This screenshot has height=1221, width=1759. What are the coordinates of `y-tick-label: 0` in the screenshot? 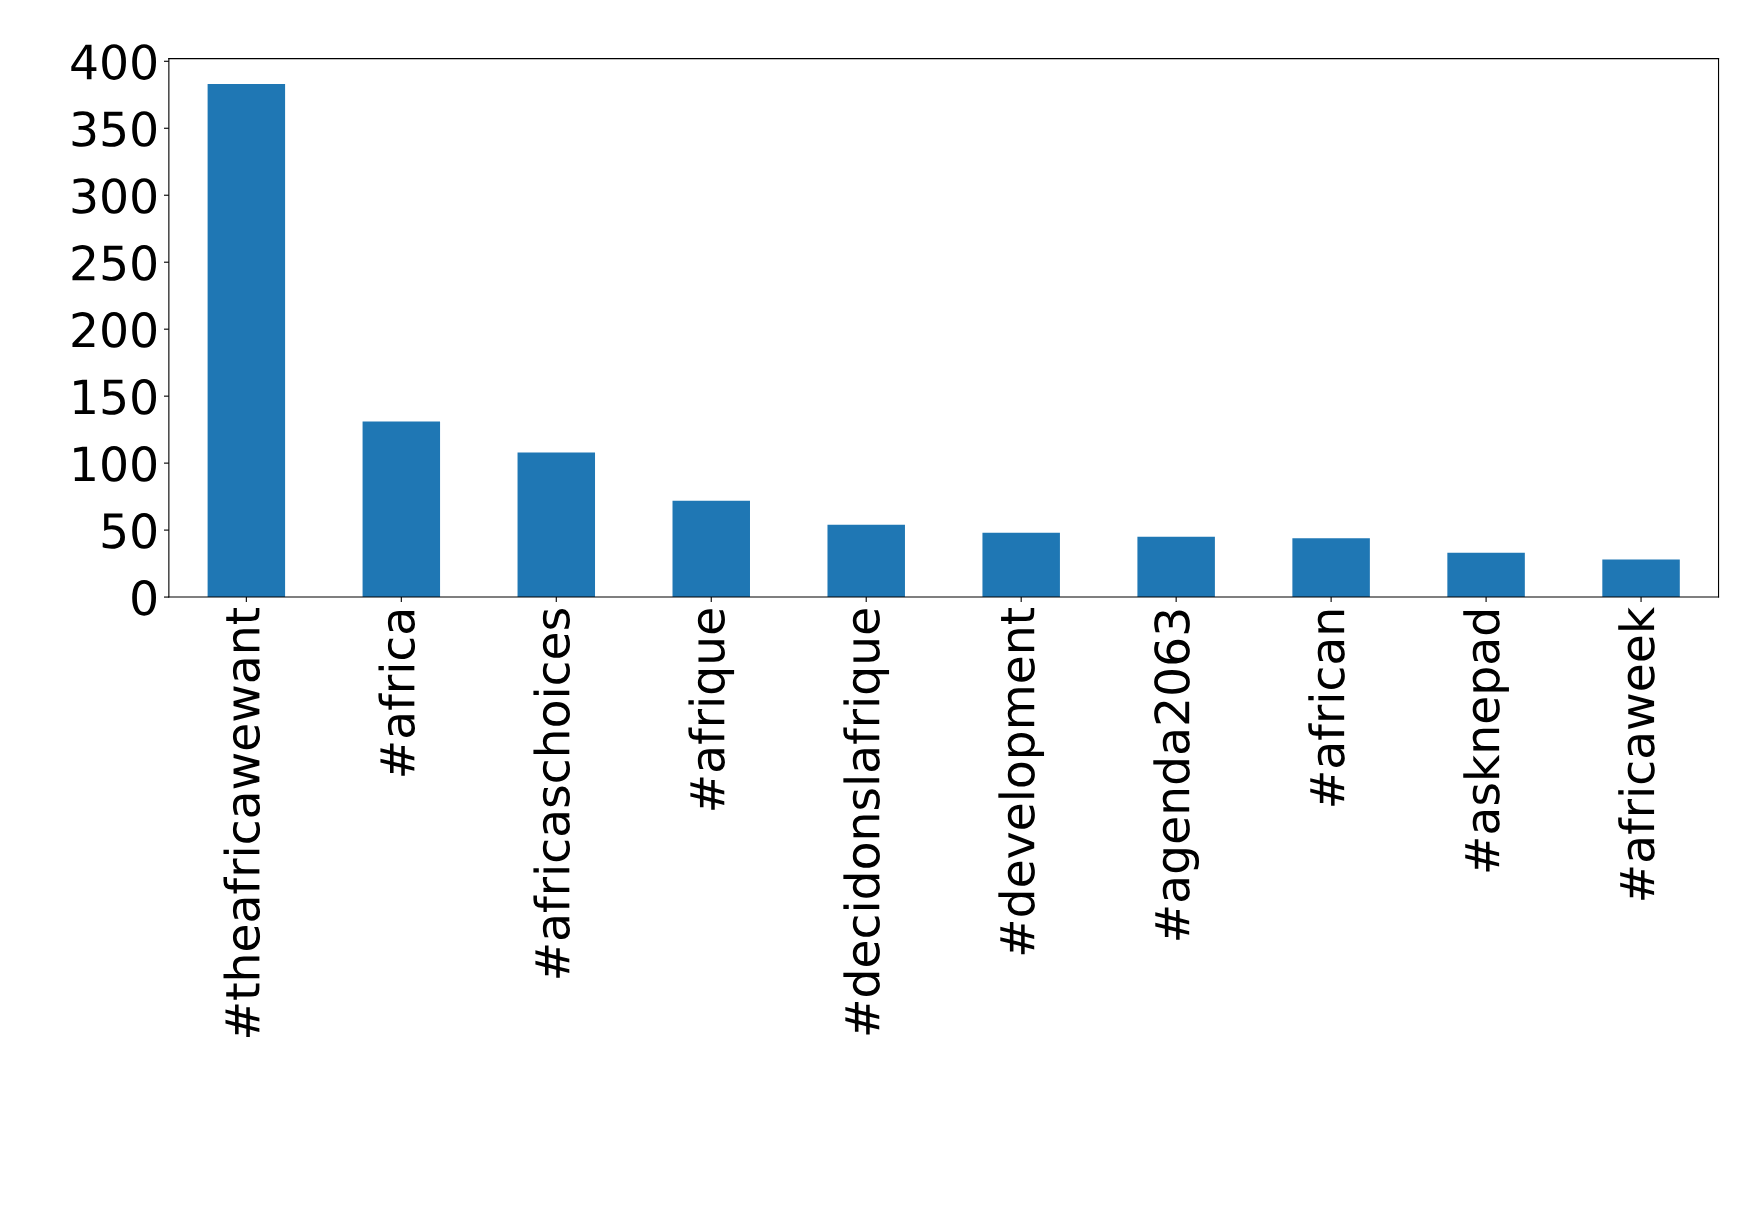 It's located at (144, 597).